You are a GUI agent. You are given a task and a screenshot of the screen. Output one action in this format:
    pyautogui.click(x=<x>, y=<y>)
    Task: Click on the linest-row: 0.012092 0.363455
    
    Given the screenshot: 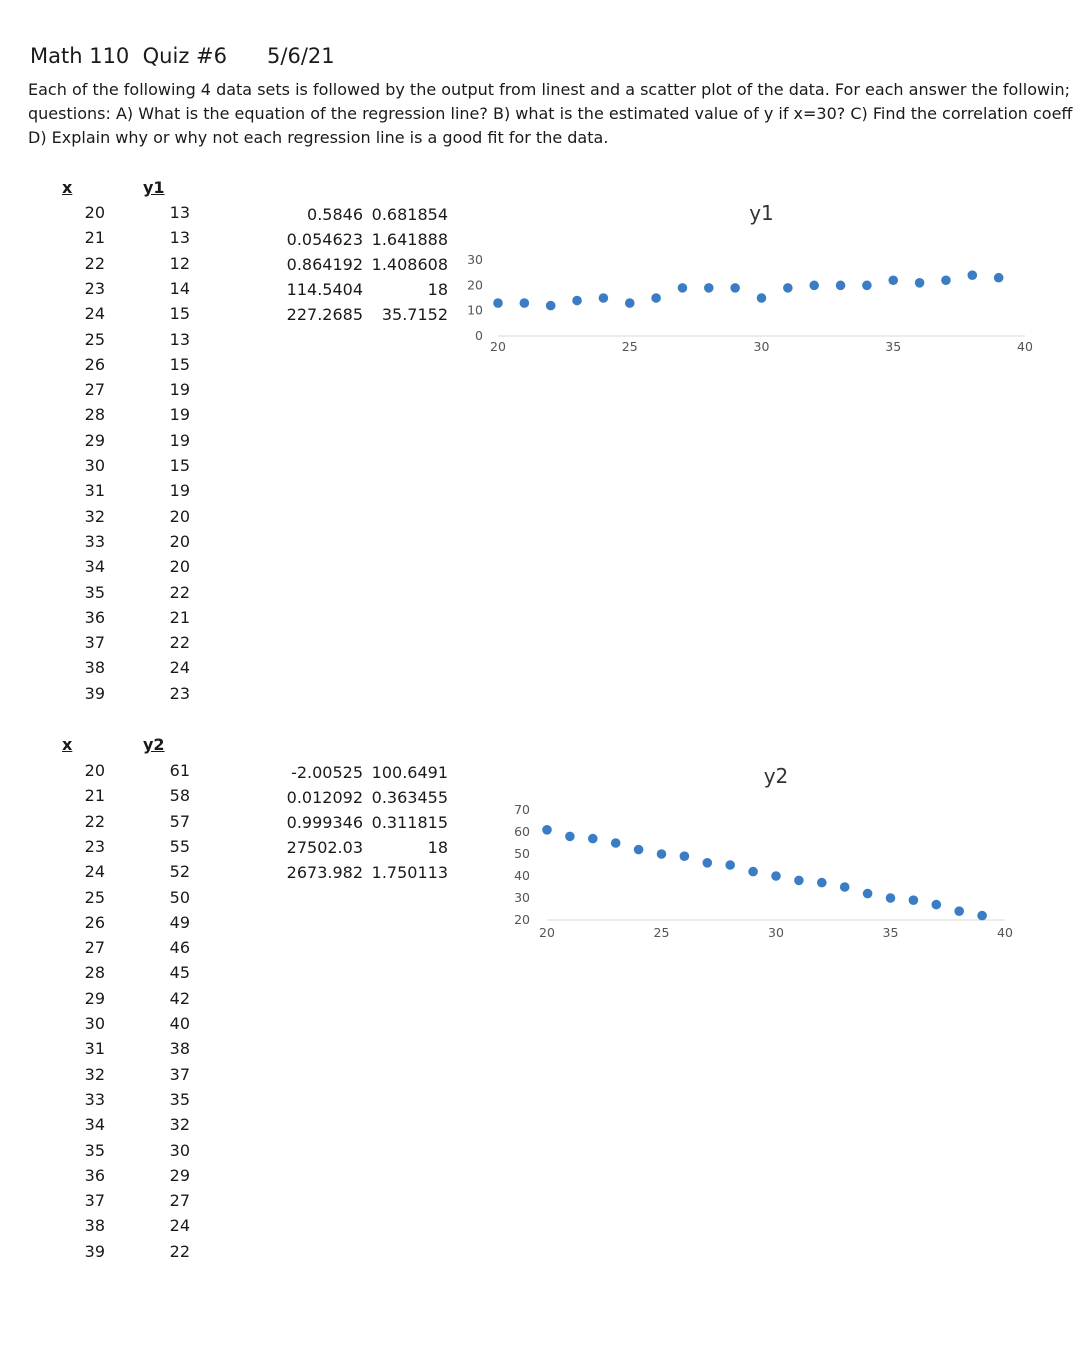 What is the action you would take?
    pyautogui.click(x=363, y=798)
    